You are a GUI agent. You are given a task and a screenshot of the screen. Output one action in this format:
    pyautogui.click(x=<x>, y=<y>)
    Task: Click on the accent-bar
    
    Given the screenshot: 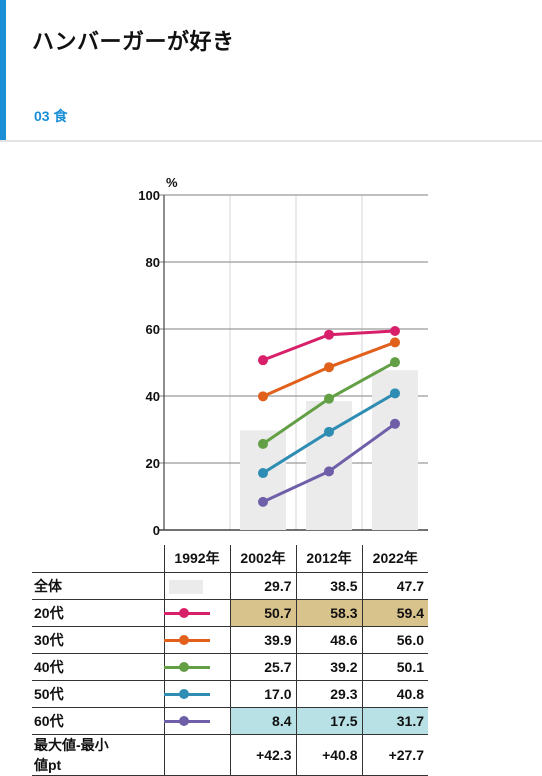 What is the action you would take?
    pyautogui.click(x=3, y=70)
    